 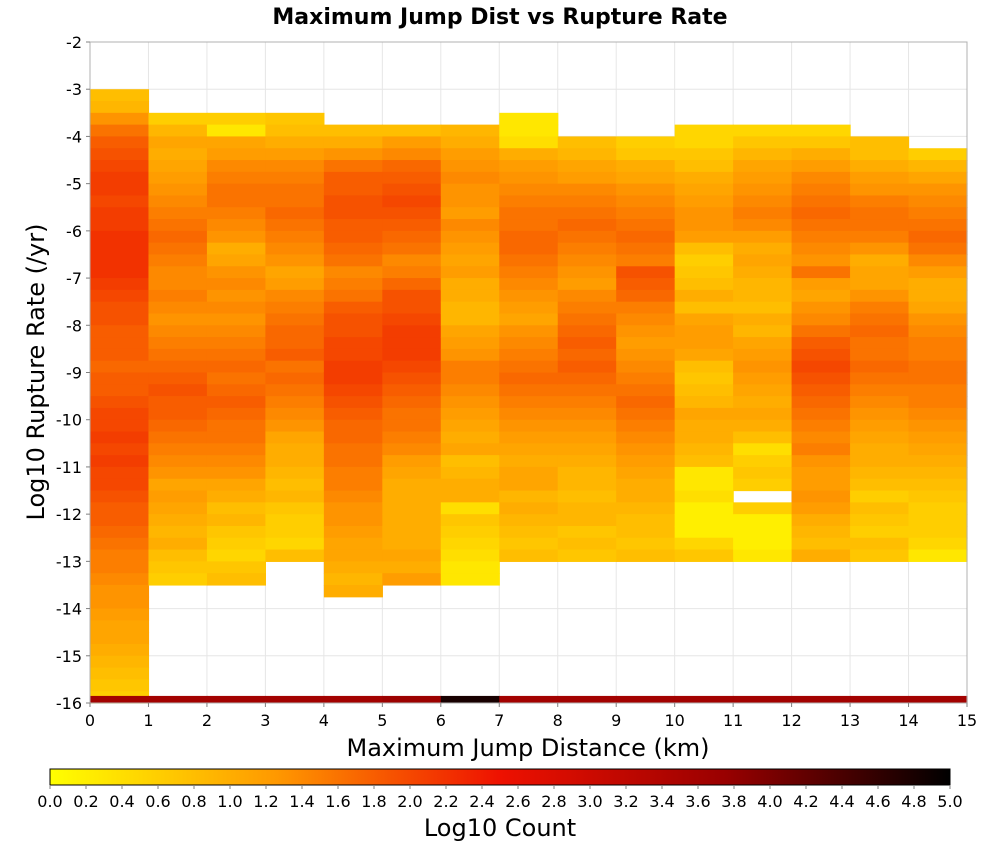 What do you see at coordinates (697, 801) in the screenshot?
I see `colorbar-tick-label: 3.6` at bounding box center [697, 801].